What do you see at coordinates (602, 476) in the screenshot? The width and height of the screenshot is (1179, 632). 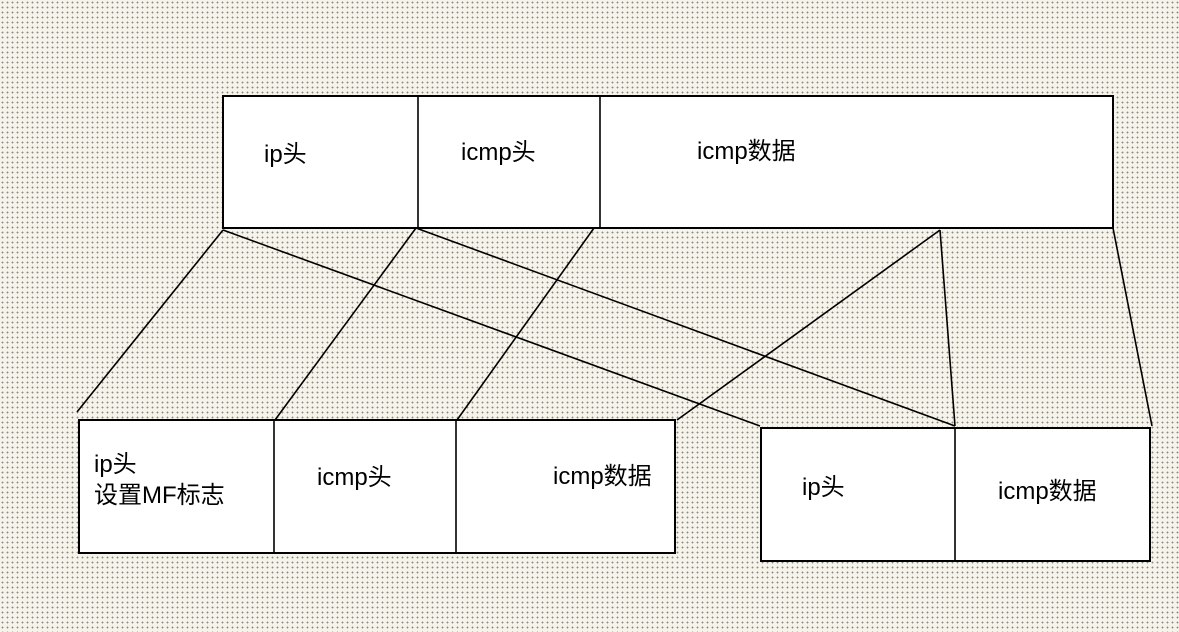 I see `fragment-1-icmp-data-label: icmp数据` at bounding box center [602, 476].